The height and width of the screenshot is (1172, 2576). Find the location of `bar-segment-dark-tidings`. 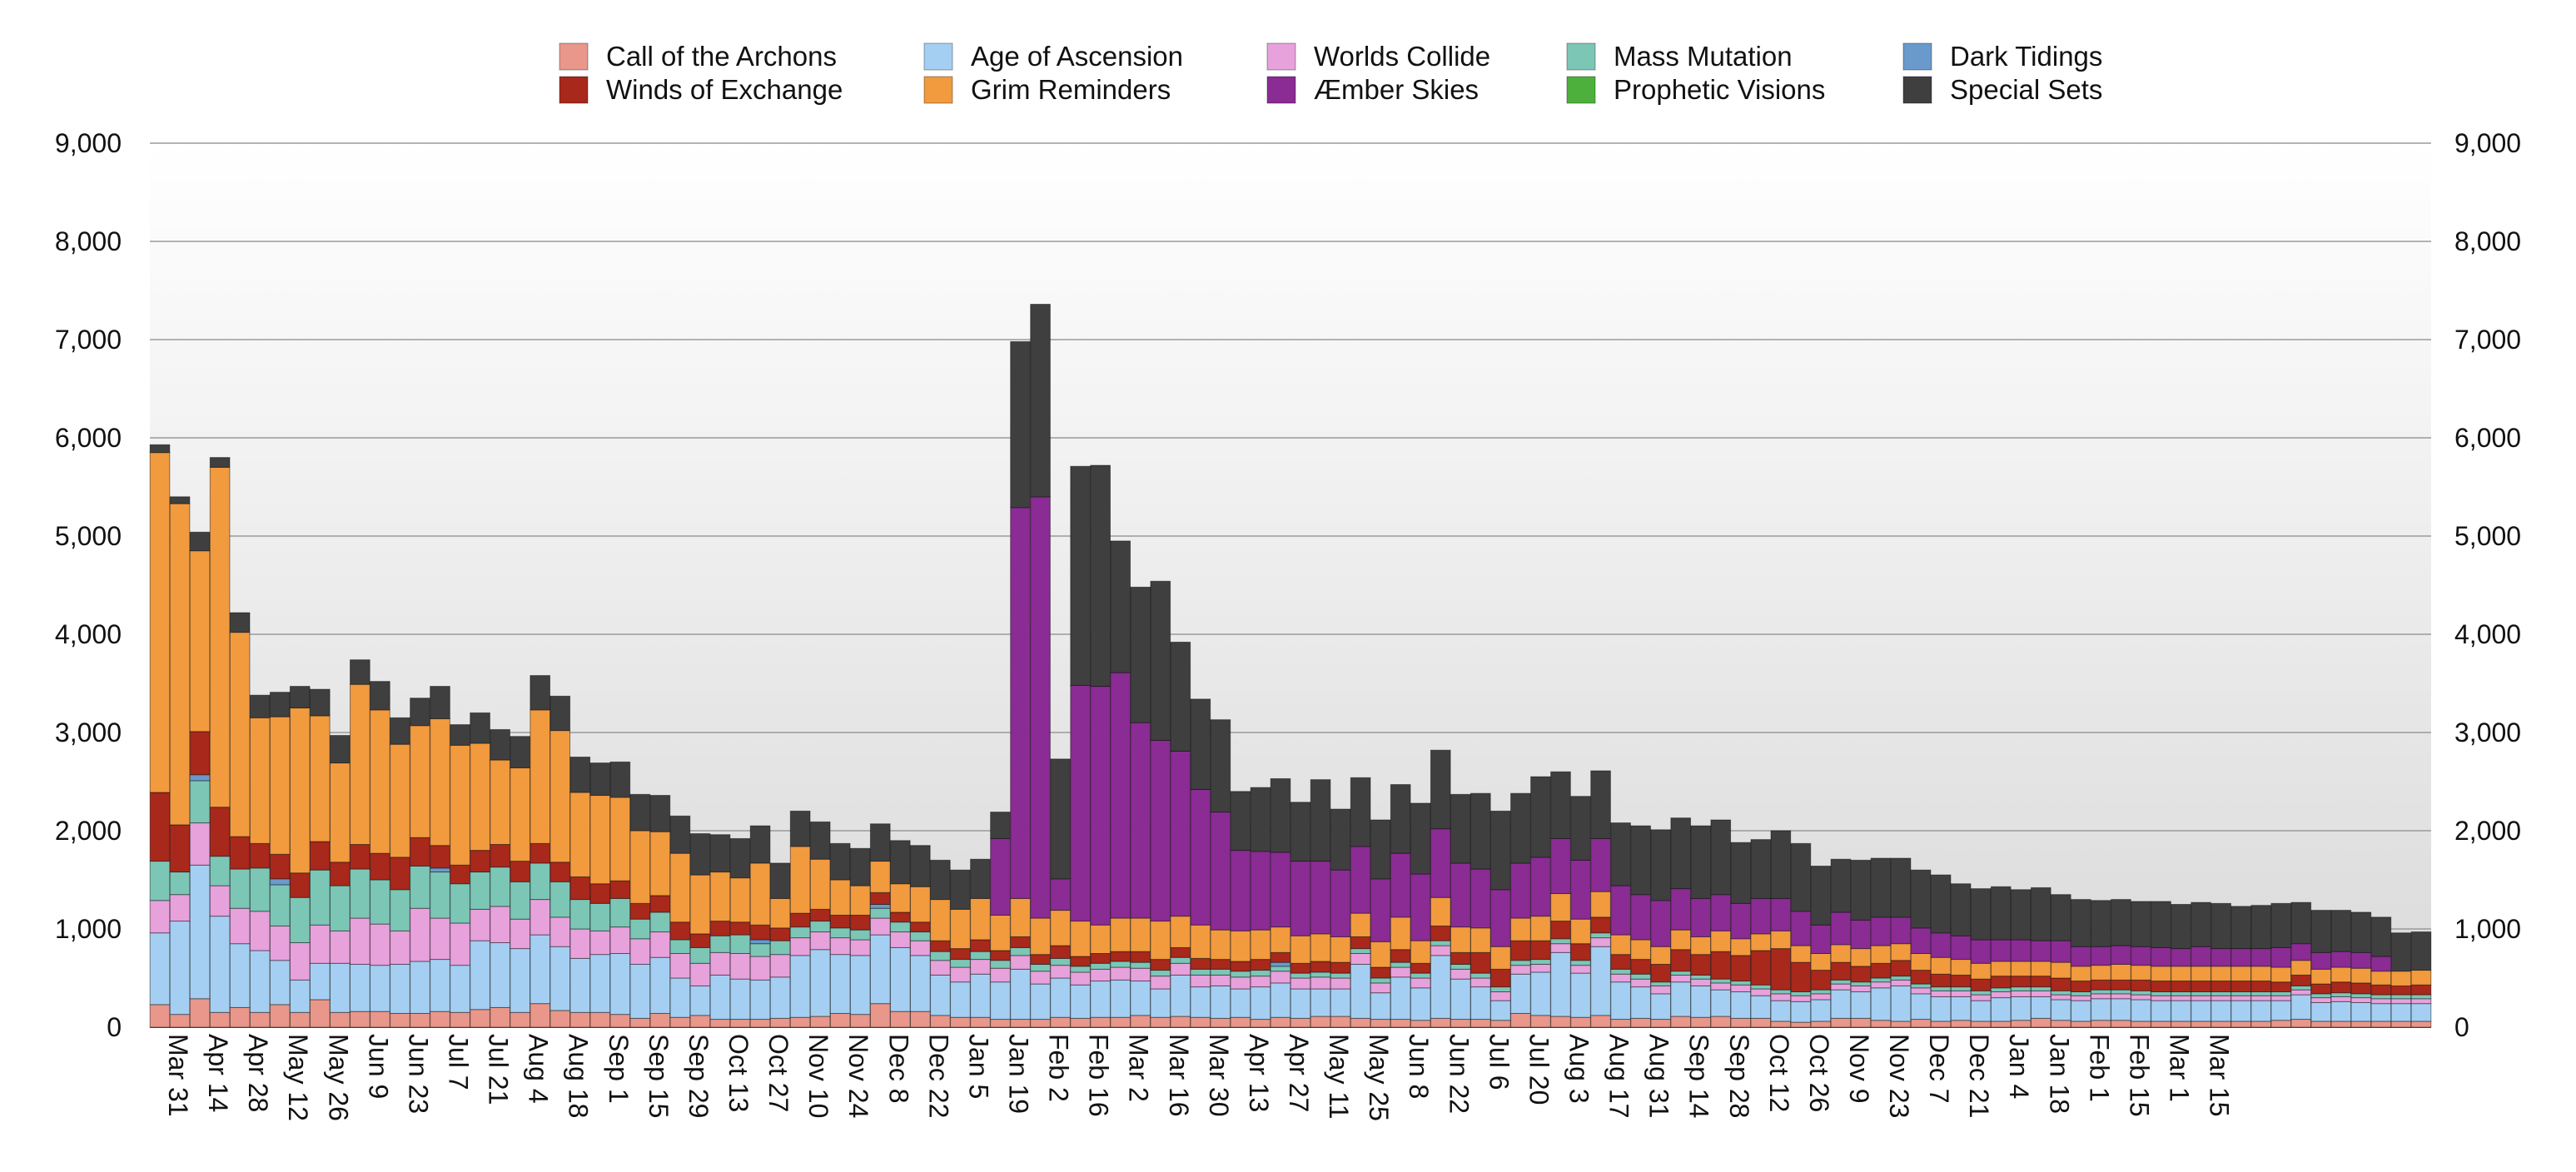

bar-segment-dark-tidings is located at coordinates (440, 870).